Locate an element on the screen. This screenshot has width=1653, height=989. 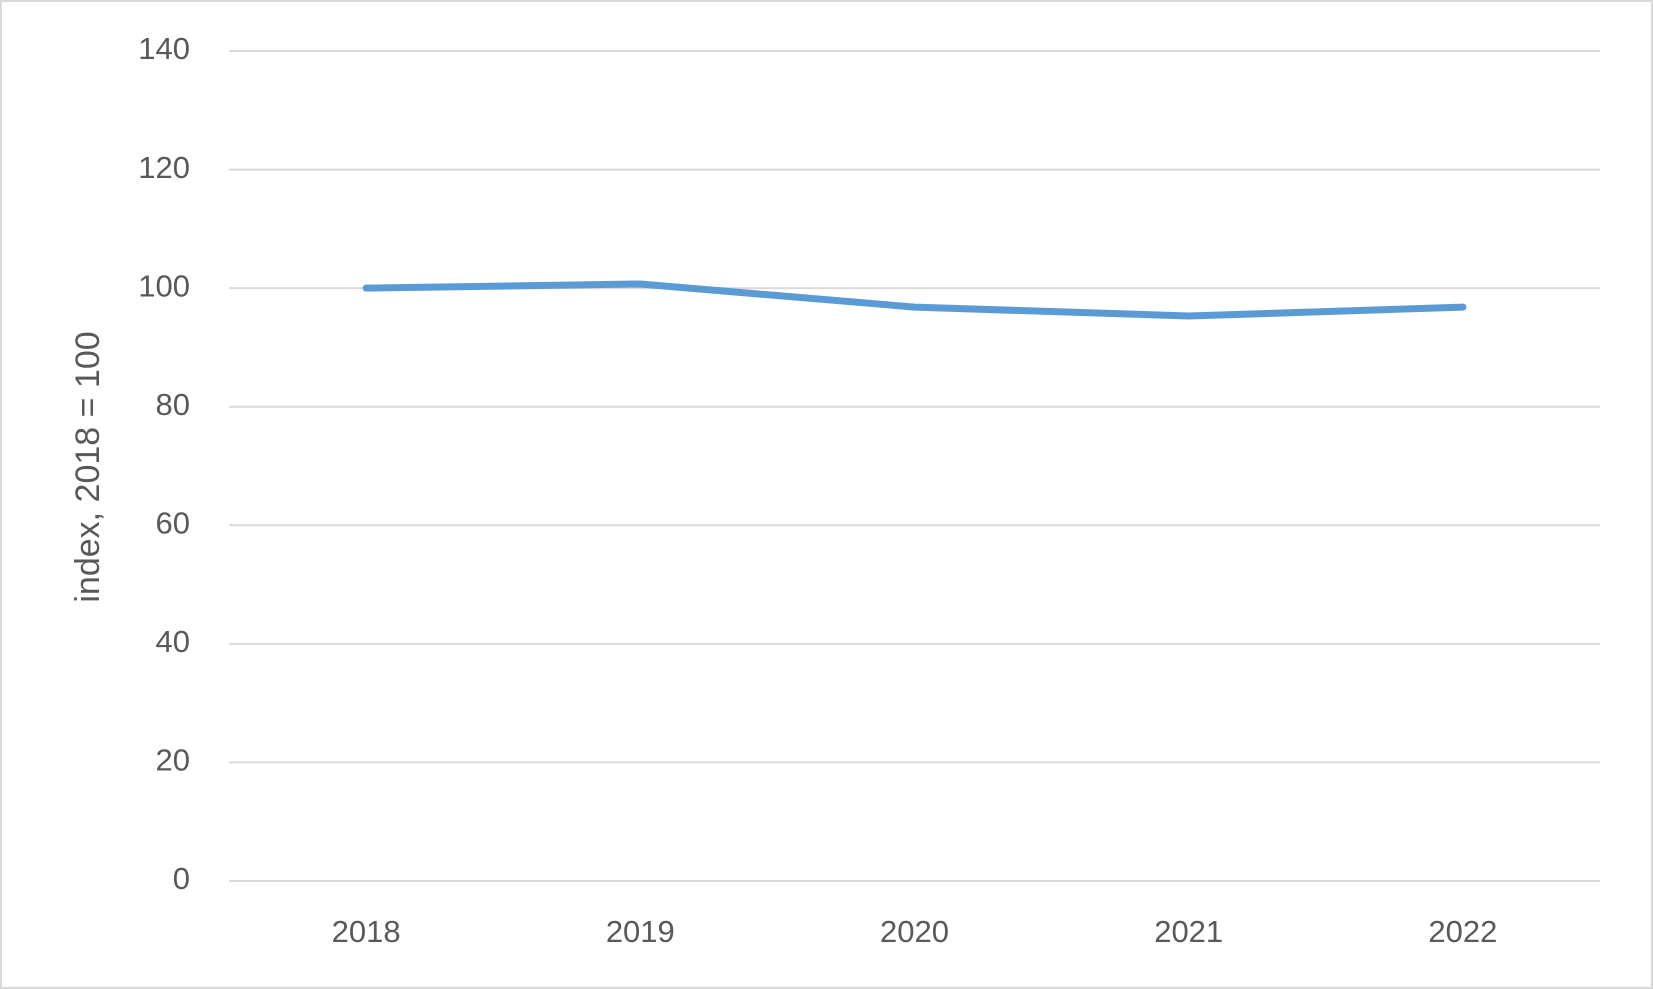
x-tick-label: 2020 is located at coordinates (914, 931).